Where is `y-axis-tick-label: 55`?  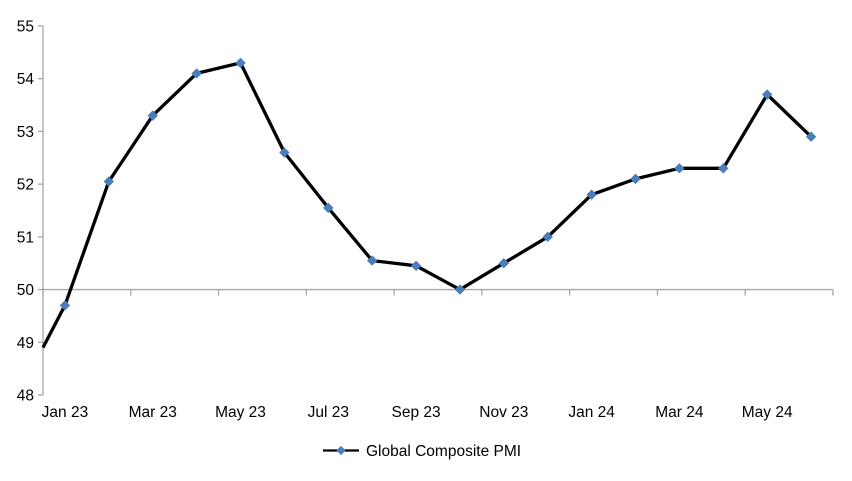 y-axis-tick-label: 55 is located at coordinates (25, 27).